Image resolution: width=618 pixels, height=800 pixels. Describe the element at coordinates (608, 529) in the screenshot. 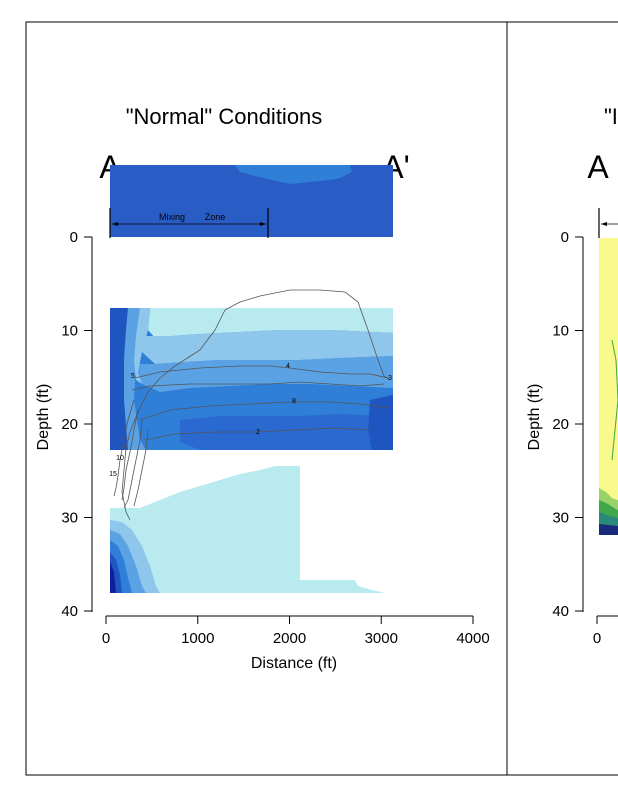

I see `right-field-navy` at that location.